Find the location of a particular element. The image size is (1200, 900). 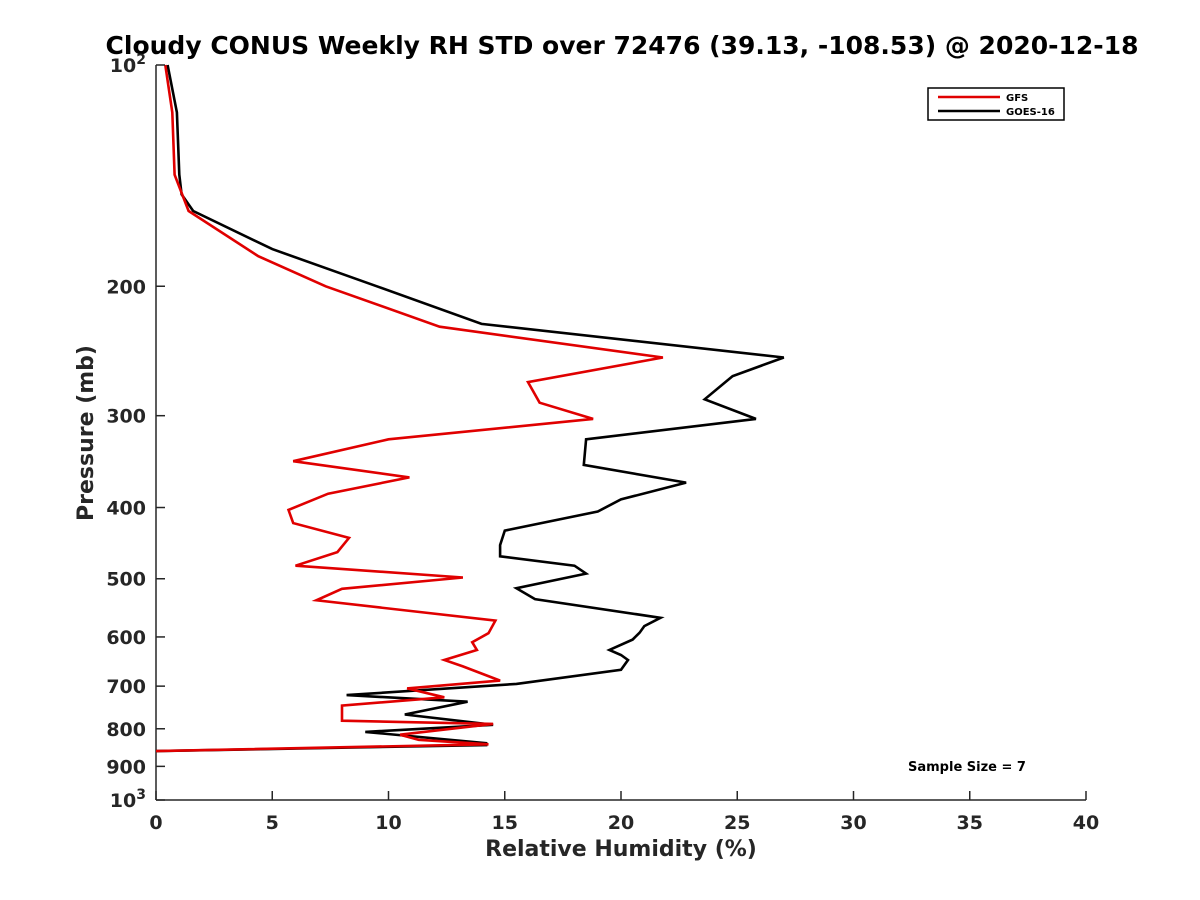

legend-label-gfs: GFS is located at coordinates (1017, 98).